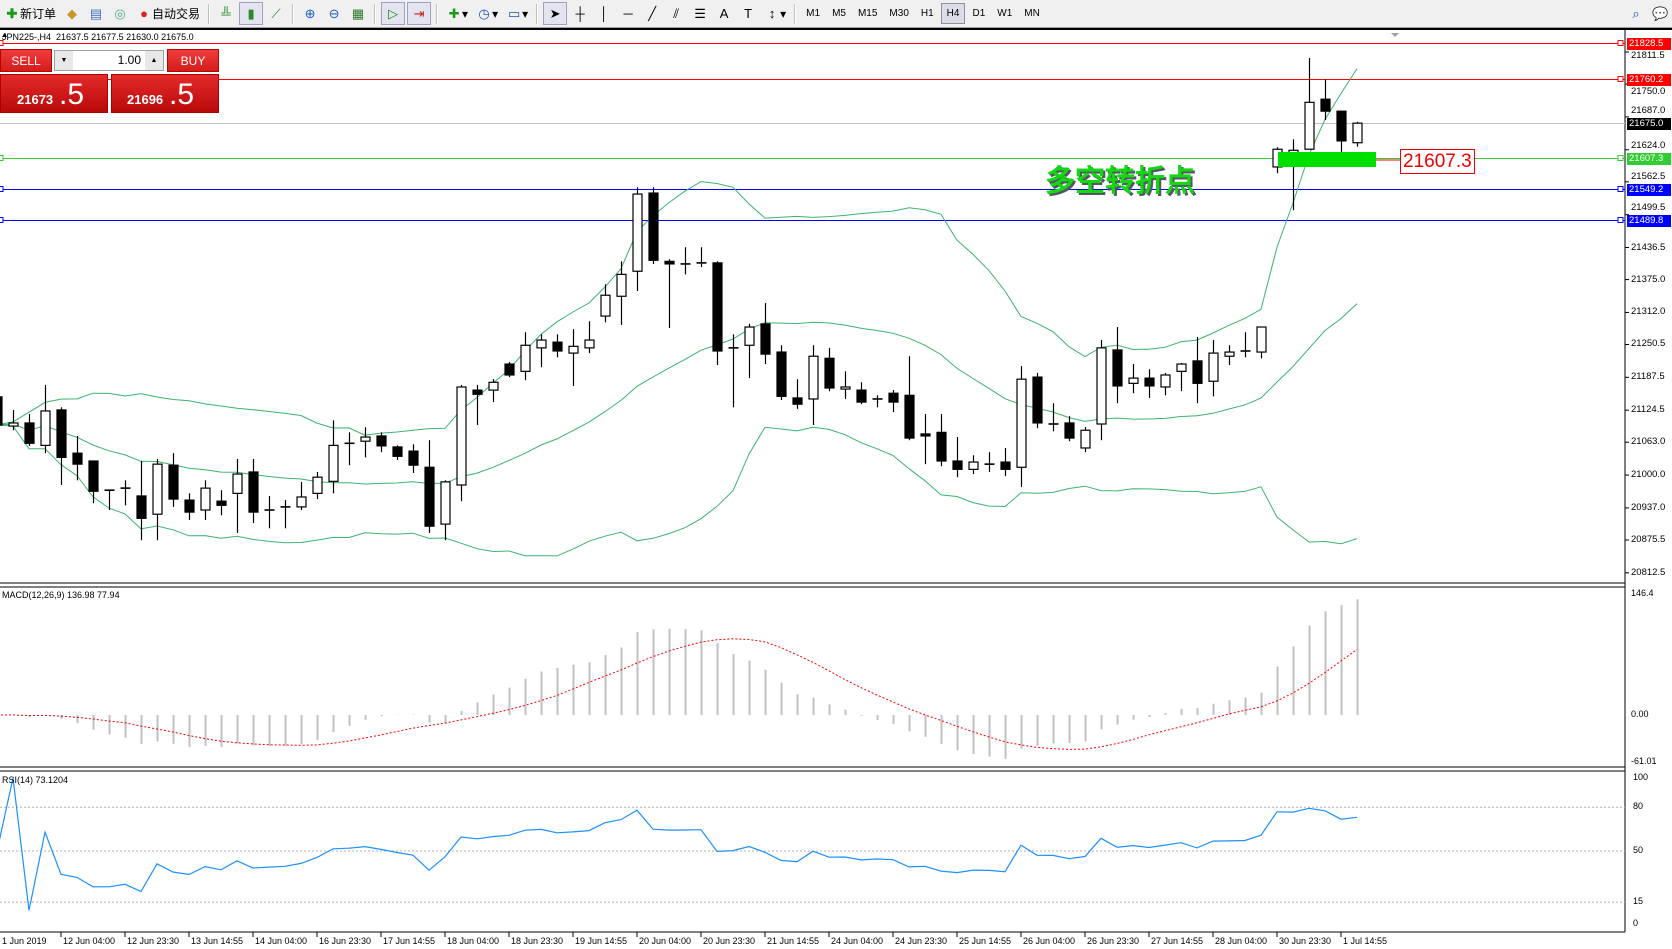 The image size is (1672, 949). Describe the element at coordinates (129, 60) in the screenshot. I see `lot-value: 1.00` at that location.